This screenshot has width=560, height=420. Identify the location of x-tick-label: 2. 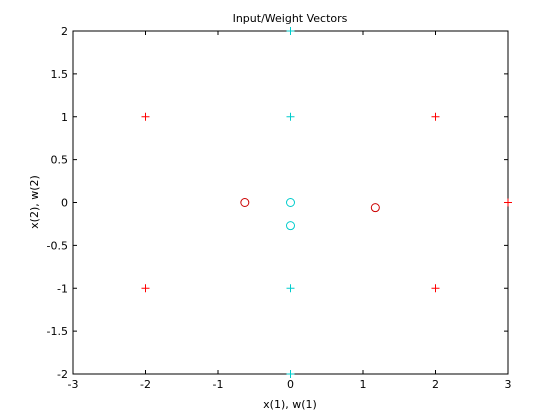
(435, 384).